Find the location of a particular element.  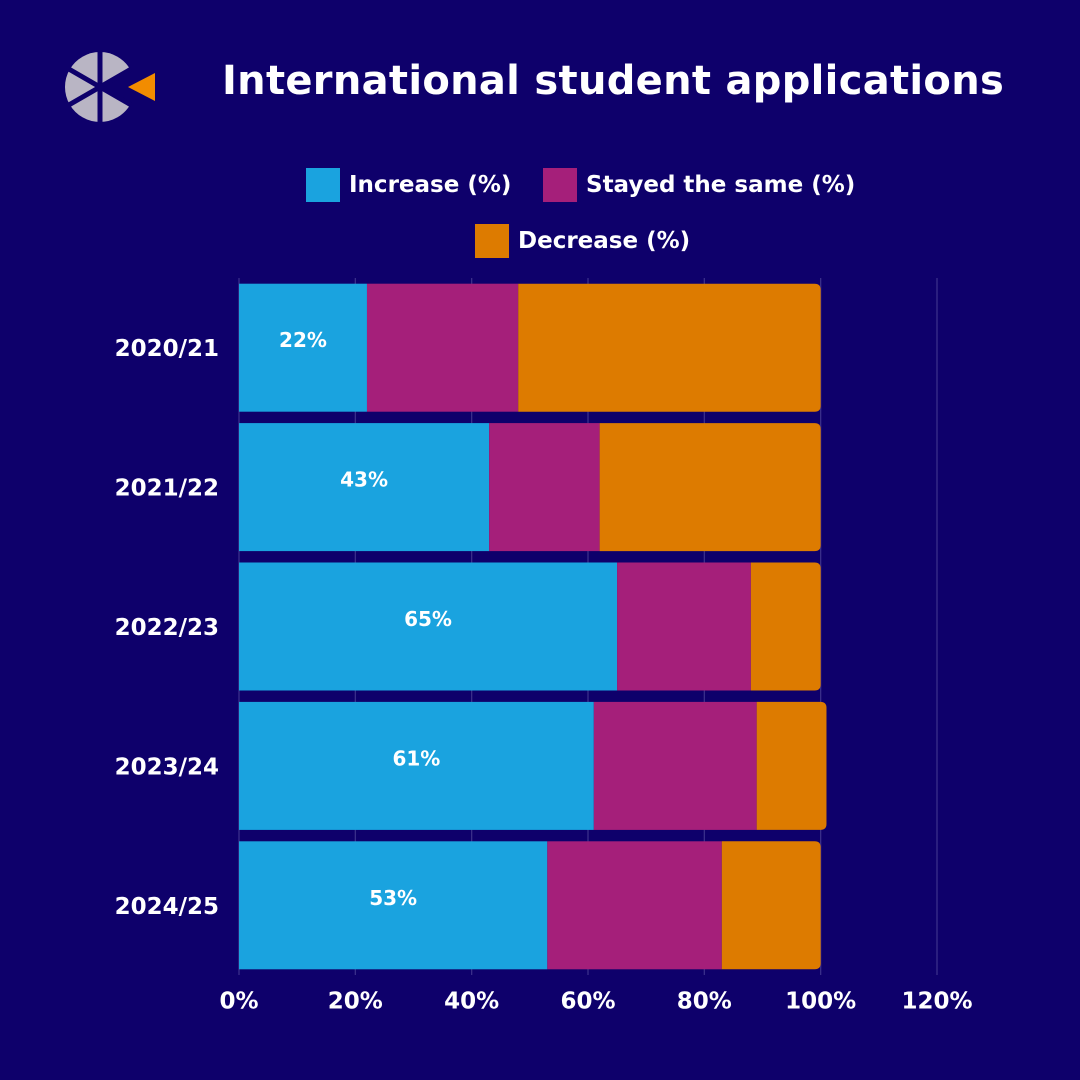

x-tick-label: 60% is located at coordinates (587, 1002).